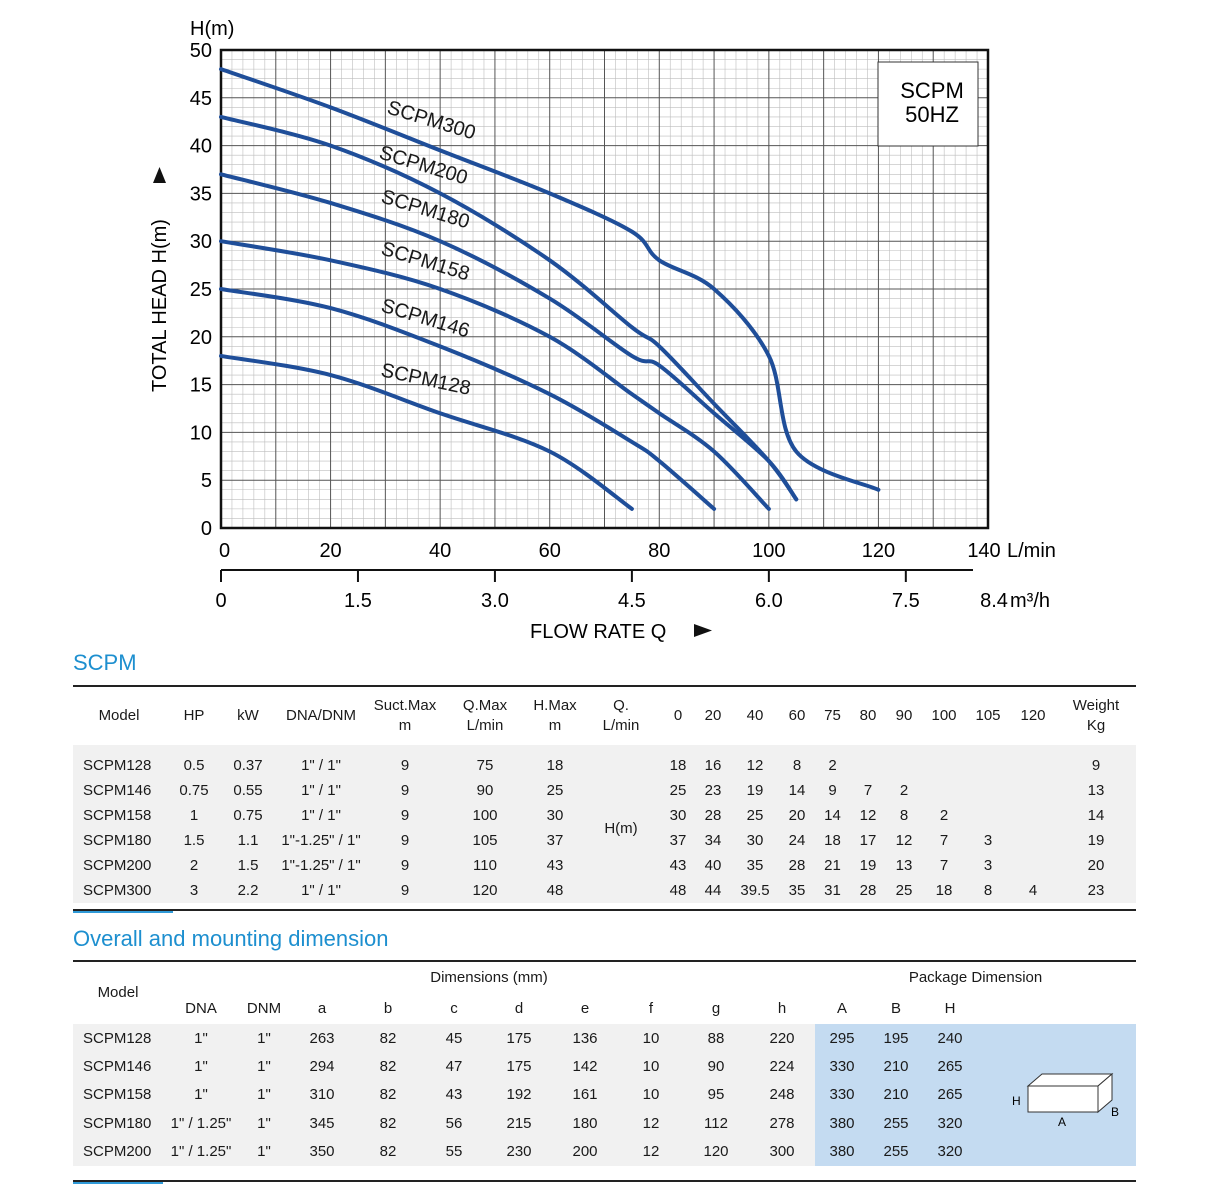 Image resolution: width=1209 pixels, height=1194 pixels. What do you see at coordinates (678, 840) in the screenshot?
I see `cell: 37` at bounding box center [678, 840].